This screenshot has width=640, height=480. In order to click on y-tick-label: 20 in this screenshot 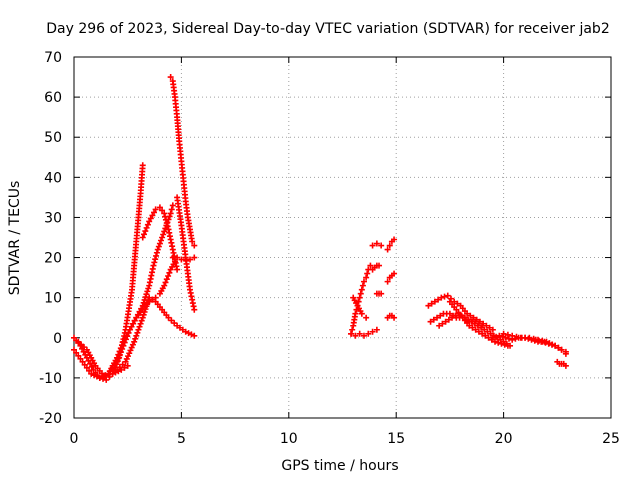, I will do `click(53, 259)`.